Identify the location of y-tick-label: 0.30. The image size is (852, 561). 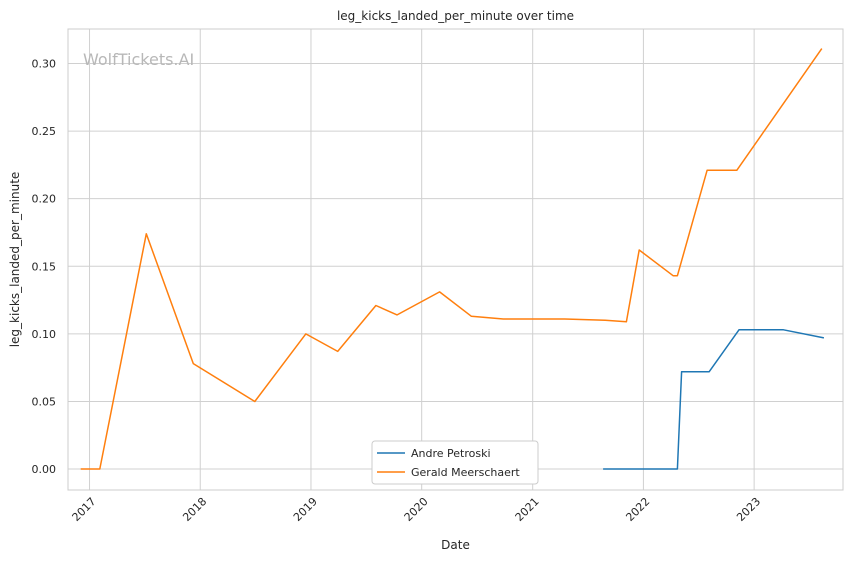
(44, 63).